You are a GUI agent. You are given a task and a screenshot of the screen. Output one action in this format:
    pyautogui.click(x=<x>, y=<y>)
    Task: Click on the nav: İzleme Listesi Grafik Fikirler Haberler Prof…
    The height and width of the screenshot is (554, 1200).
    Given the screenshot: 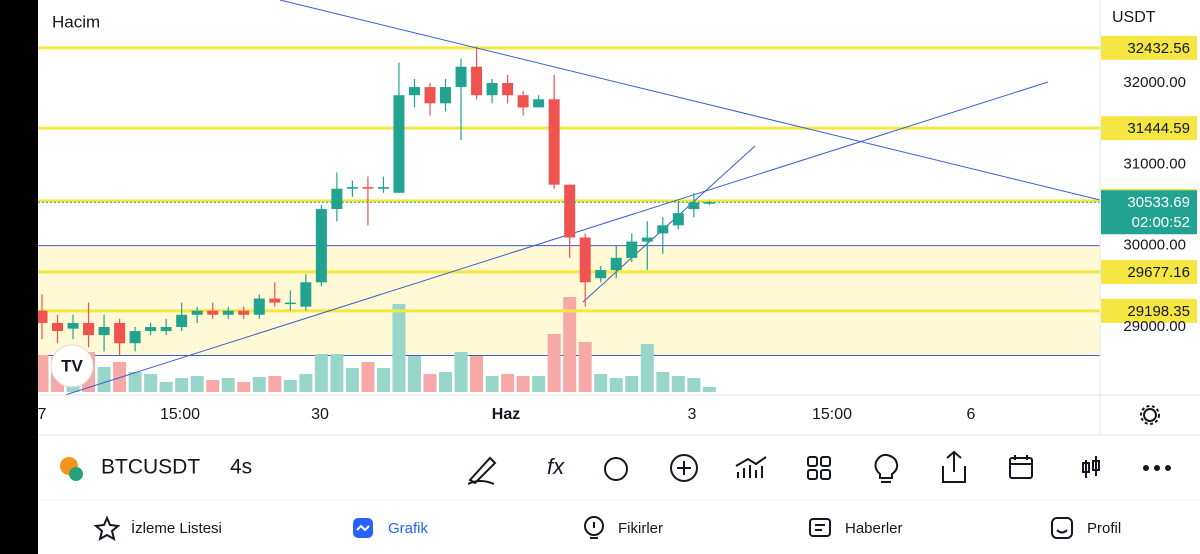 What is the action you would take?
    pyautogui.click(x=626, y=528)
    